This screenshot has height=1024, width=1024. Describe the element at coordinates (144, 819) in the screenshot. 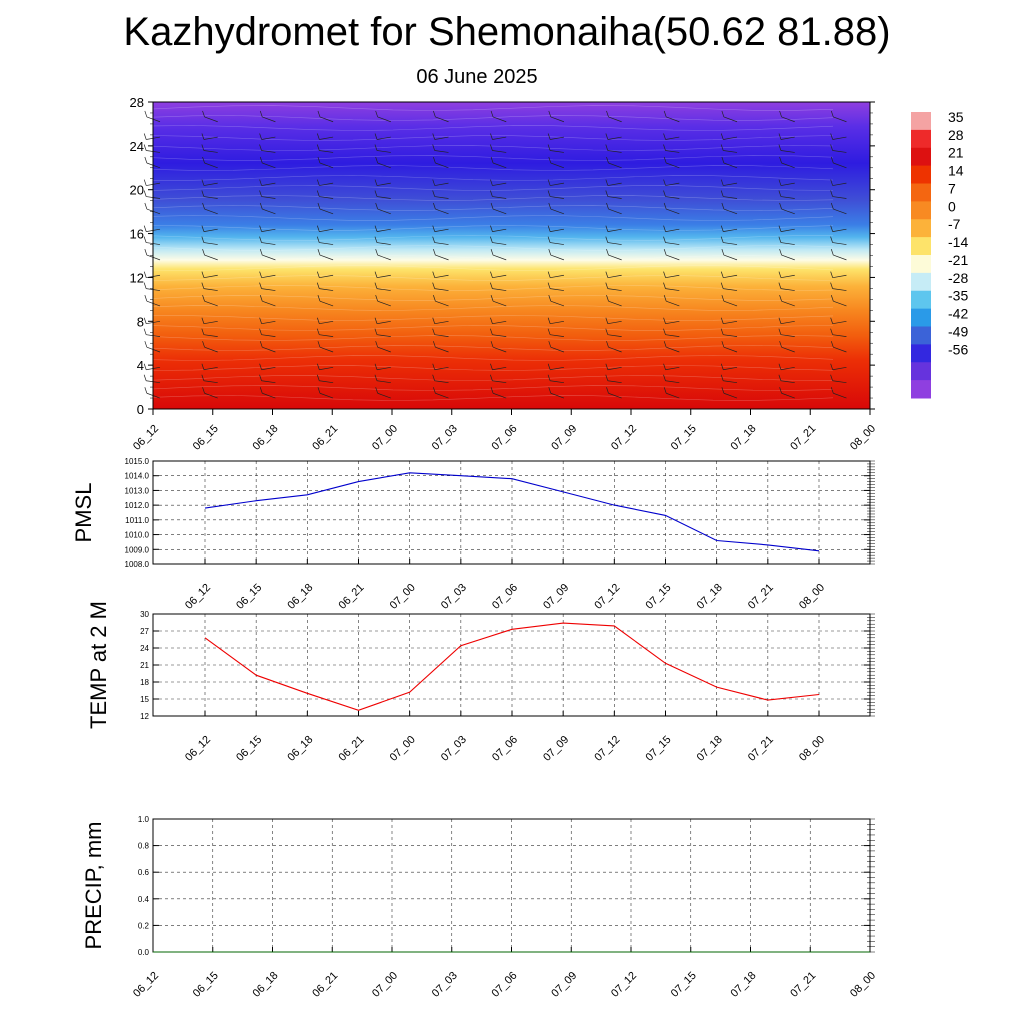

I see `y-tick-label: 1.0` at that location.